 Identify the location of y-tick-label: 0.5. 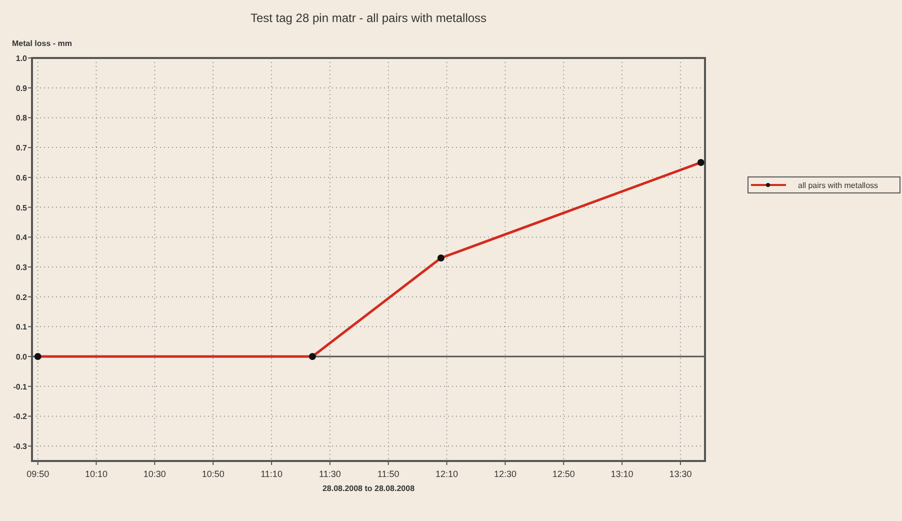
(22, 207).